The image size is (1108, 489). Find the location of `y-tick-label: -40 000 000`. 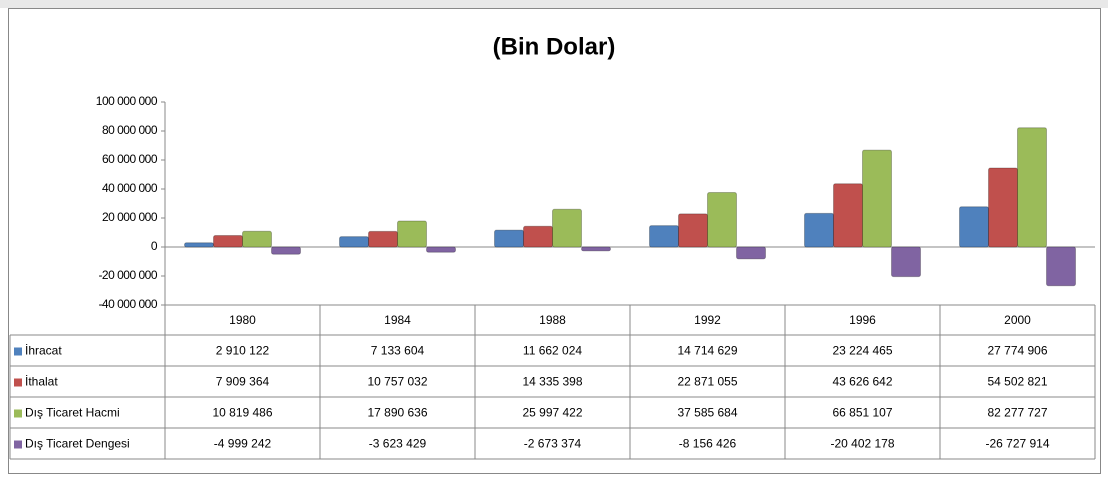

y-tick-label: -40 000 000 is located at coordinates (127, 304).